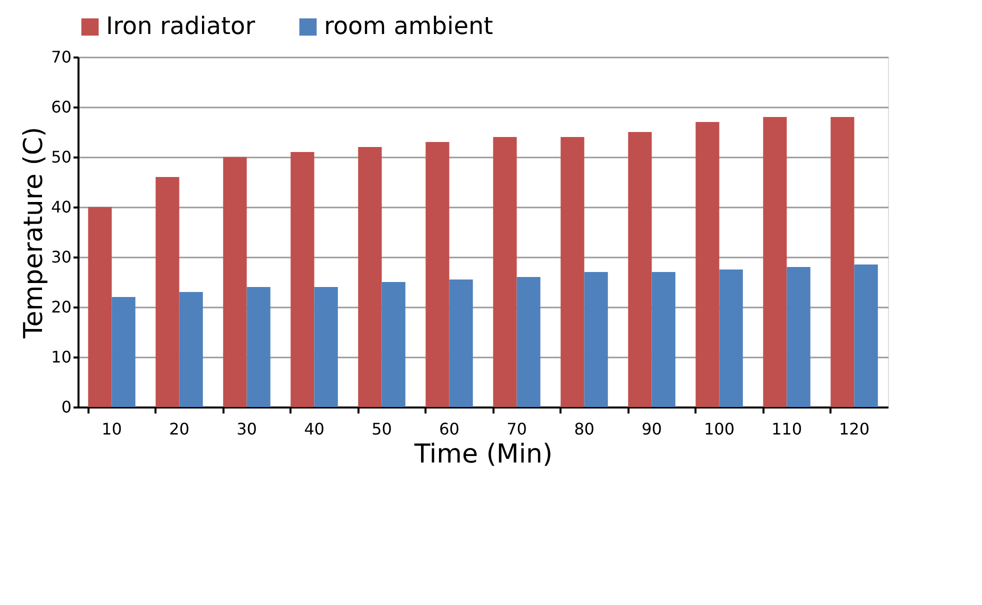  What do you see at coordinates (61, 57) in the screenshot?
I see `y-tick-label: 70` at bounding box center [61, 57].